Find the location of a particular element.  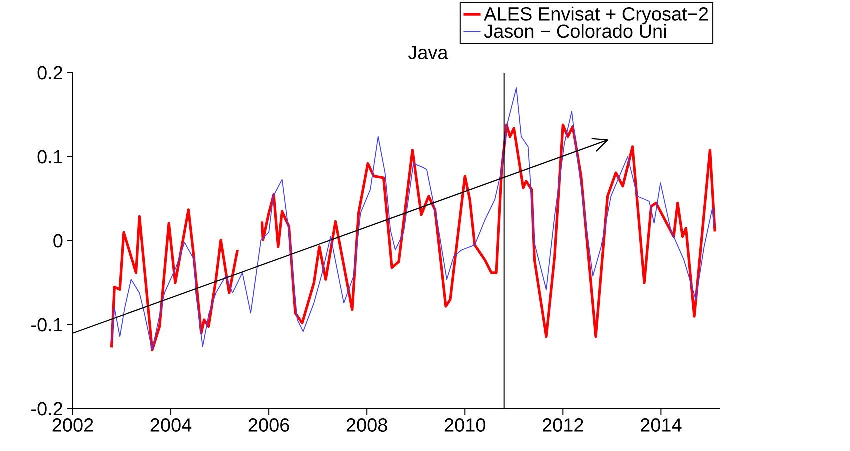

x-tick-label: 2002 is located at coordinates (73, 425).